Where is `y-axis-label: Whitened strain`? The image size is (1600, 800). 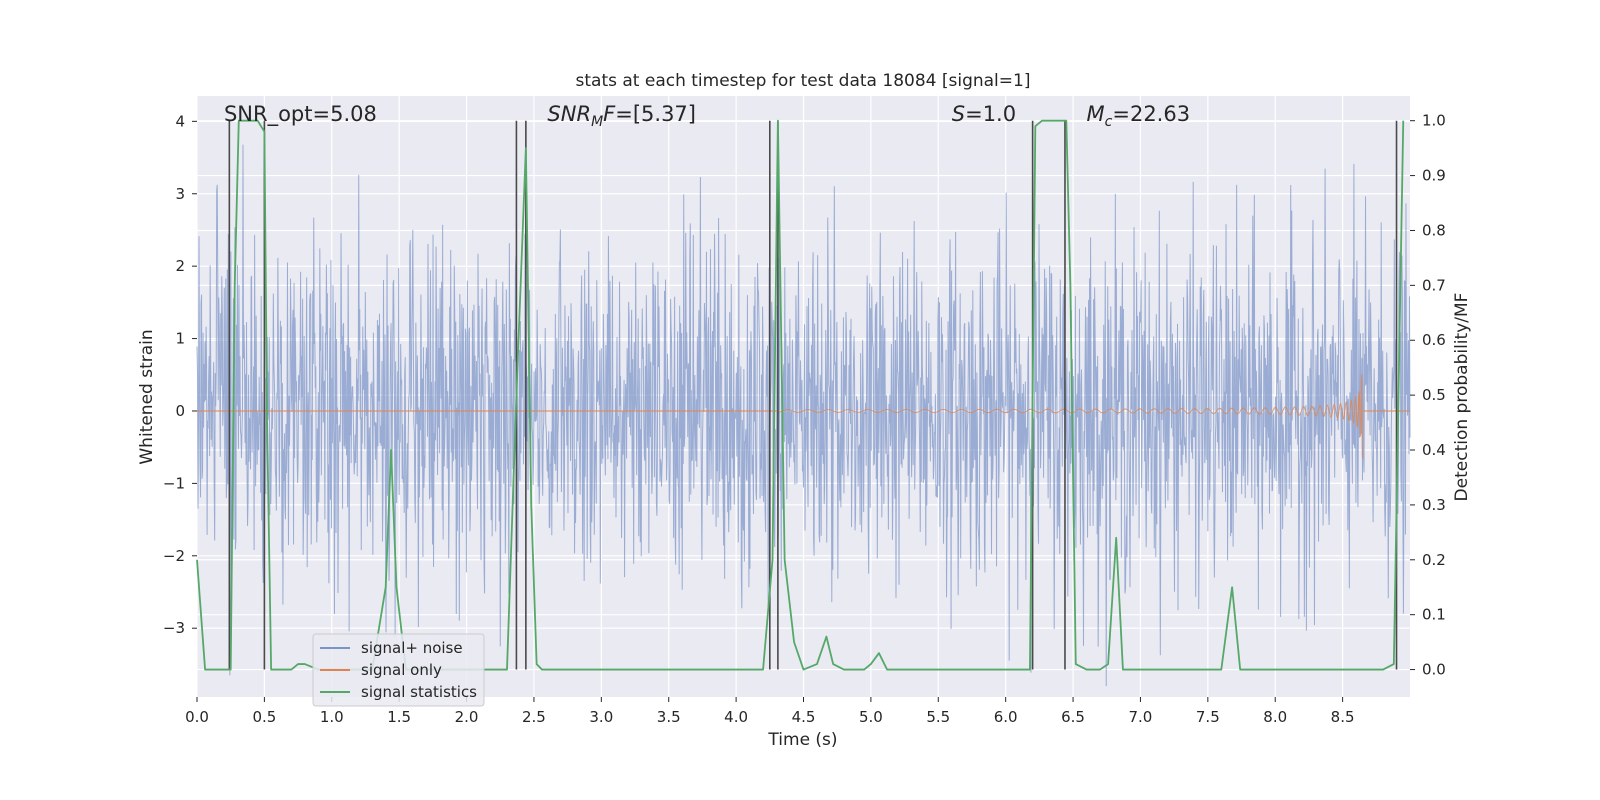 y-axis-label: Whitened strain is located at coordinates (147, 396).